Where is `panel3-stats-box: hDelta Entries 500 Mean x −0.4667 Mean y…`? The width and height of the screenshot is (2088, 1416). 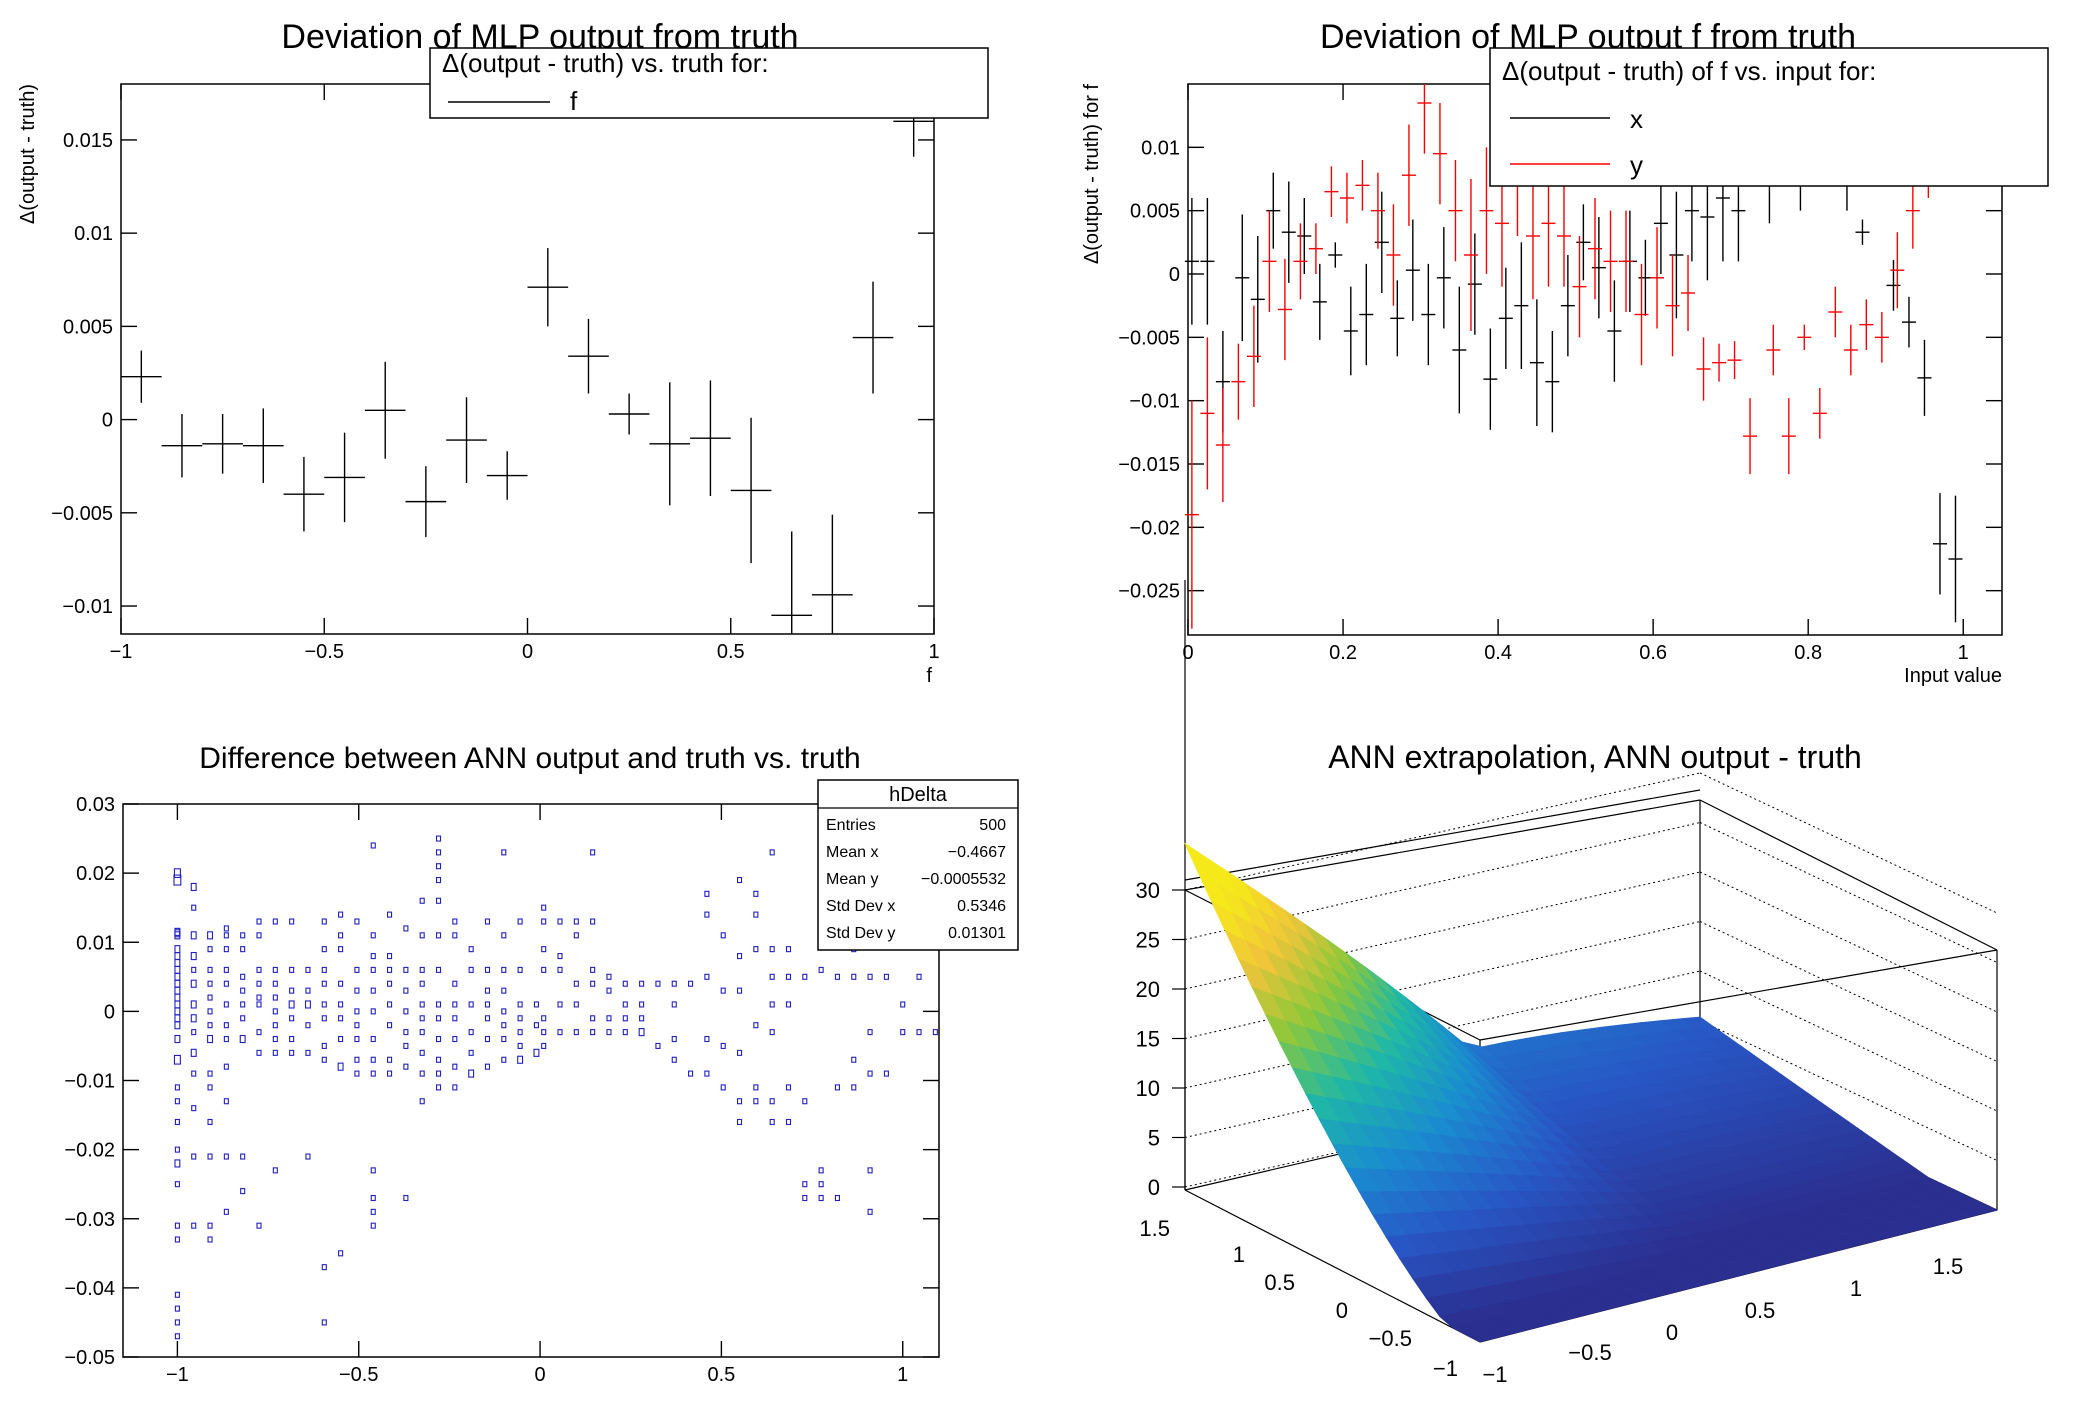
panel3-stats-box: hDelta Entries 500 Mean x −0.4667 Mean y… is located at coordinates (918, 865).